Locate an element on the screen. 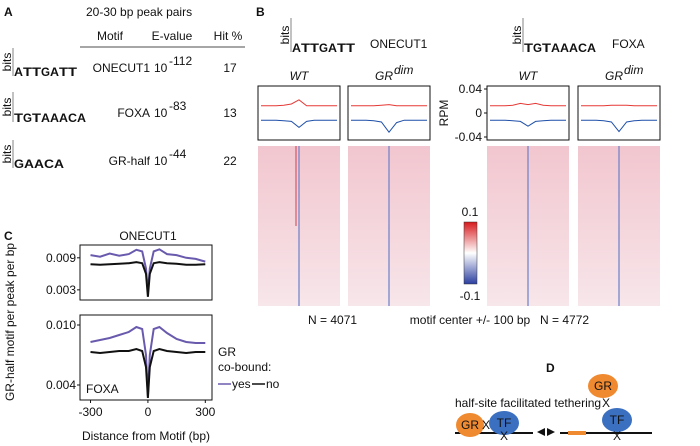 This screenshot has height=446, width=700. plot-title: ONECUT1 is located at coordinates (148, 236).